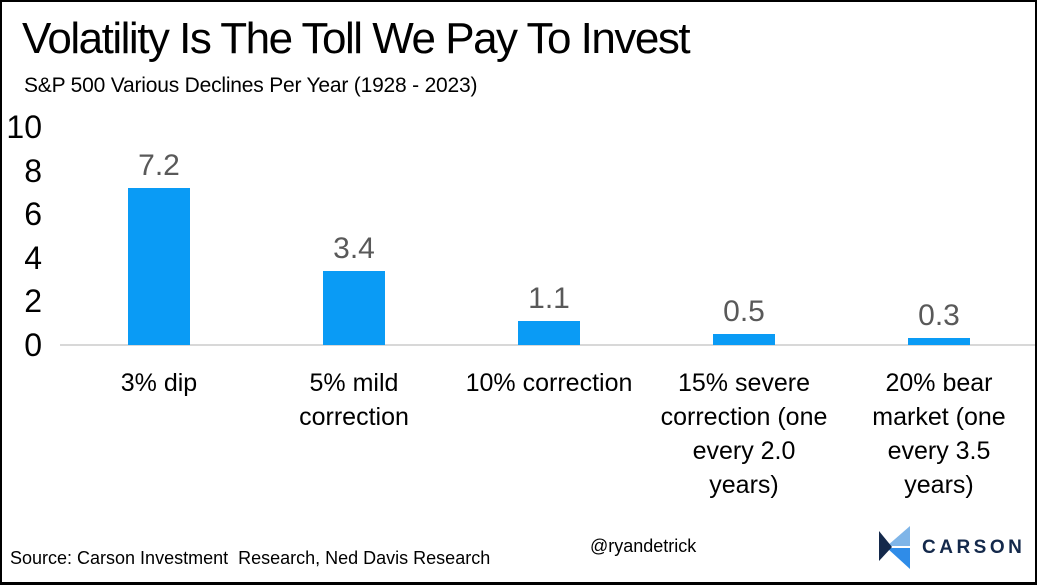 The width and height of the screenshot is (1037, 585). I want to click on carson-logo-text: CARSON, so click(974, 547).